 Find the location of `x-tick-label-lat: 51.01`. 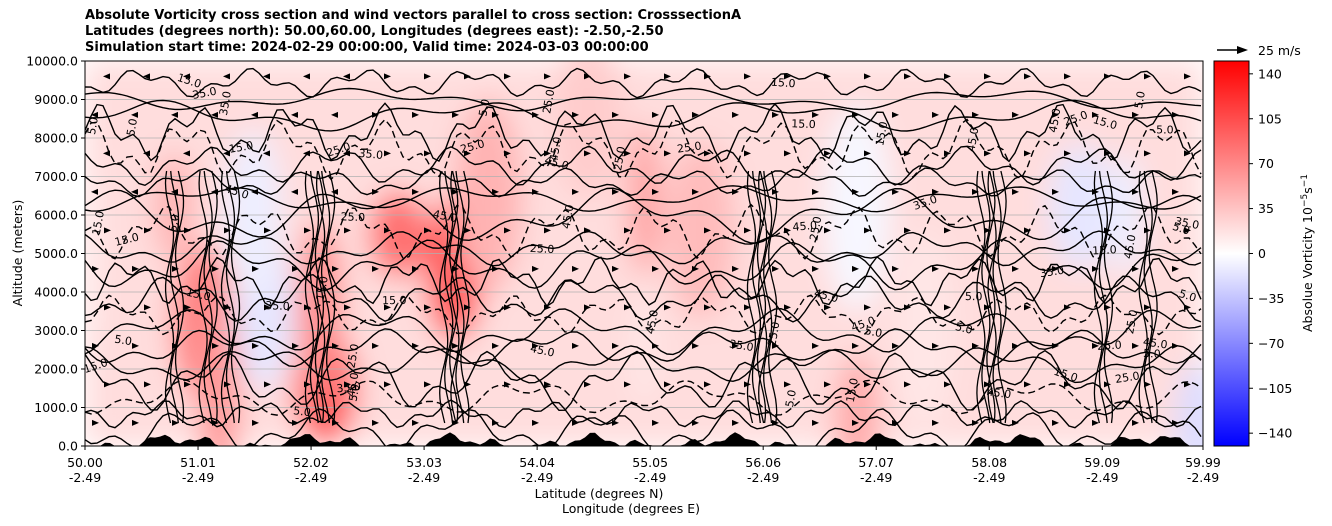

x-tick-label-lat: 51.01 is located at coordinates (198, 462).